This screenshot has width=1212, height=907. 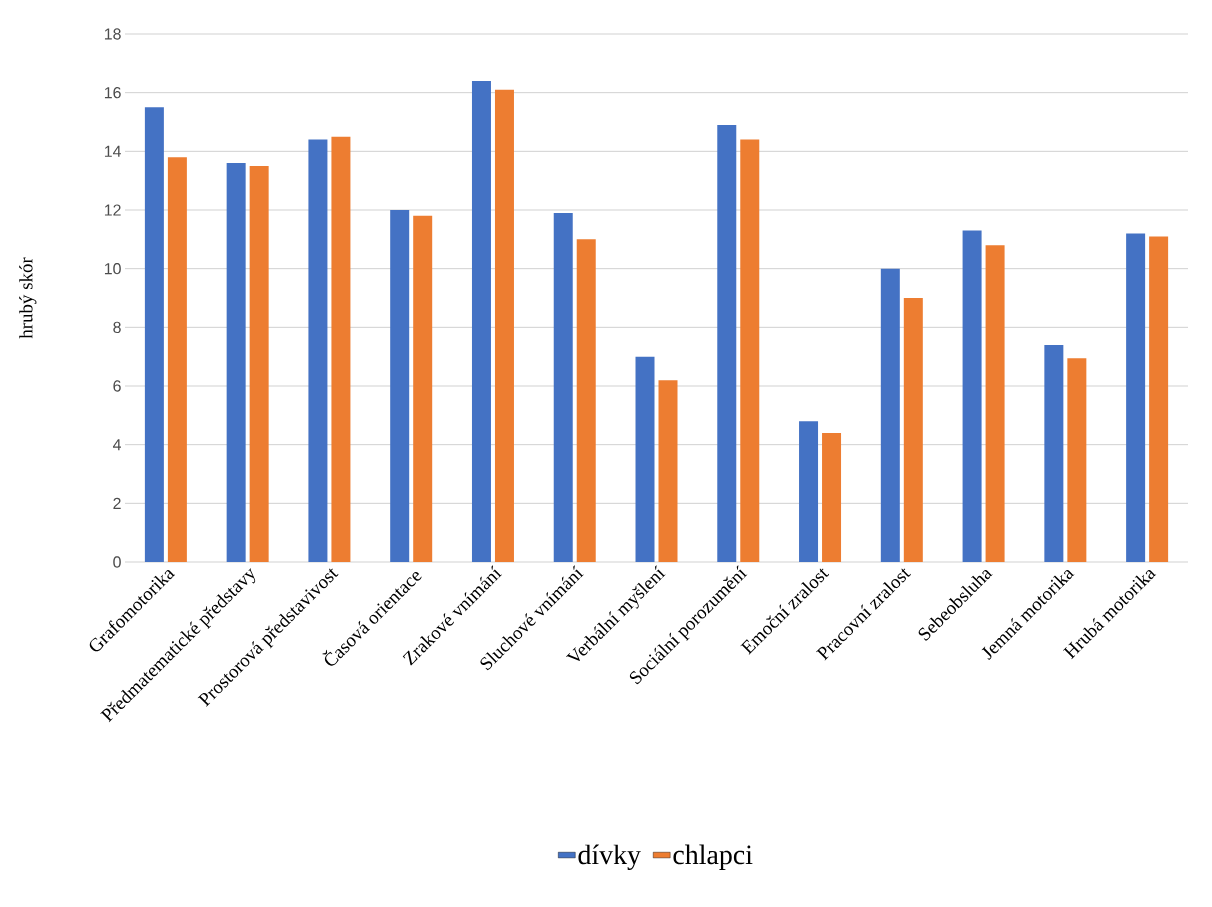 What do you see at coordinates (112, 151) in the screenshot?
I see `y-tick-label: 14` at bounding box center [112, 151].